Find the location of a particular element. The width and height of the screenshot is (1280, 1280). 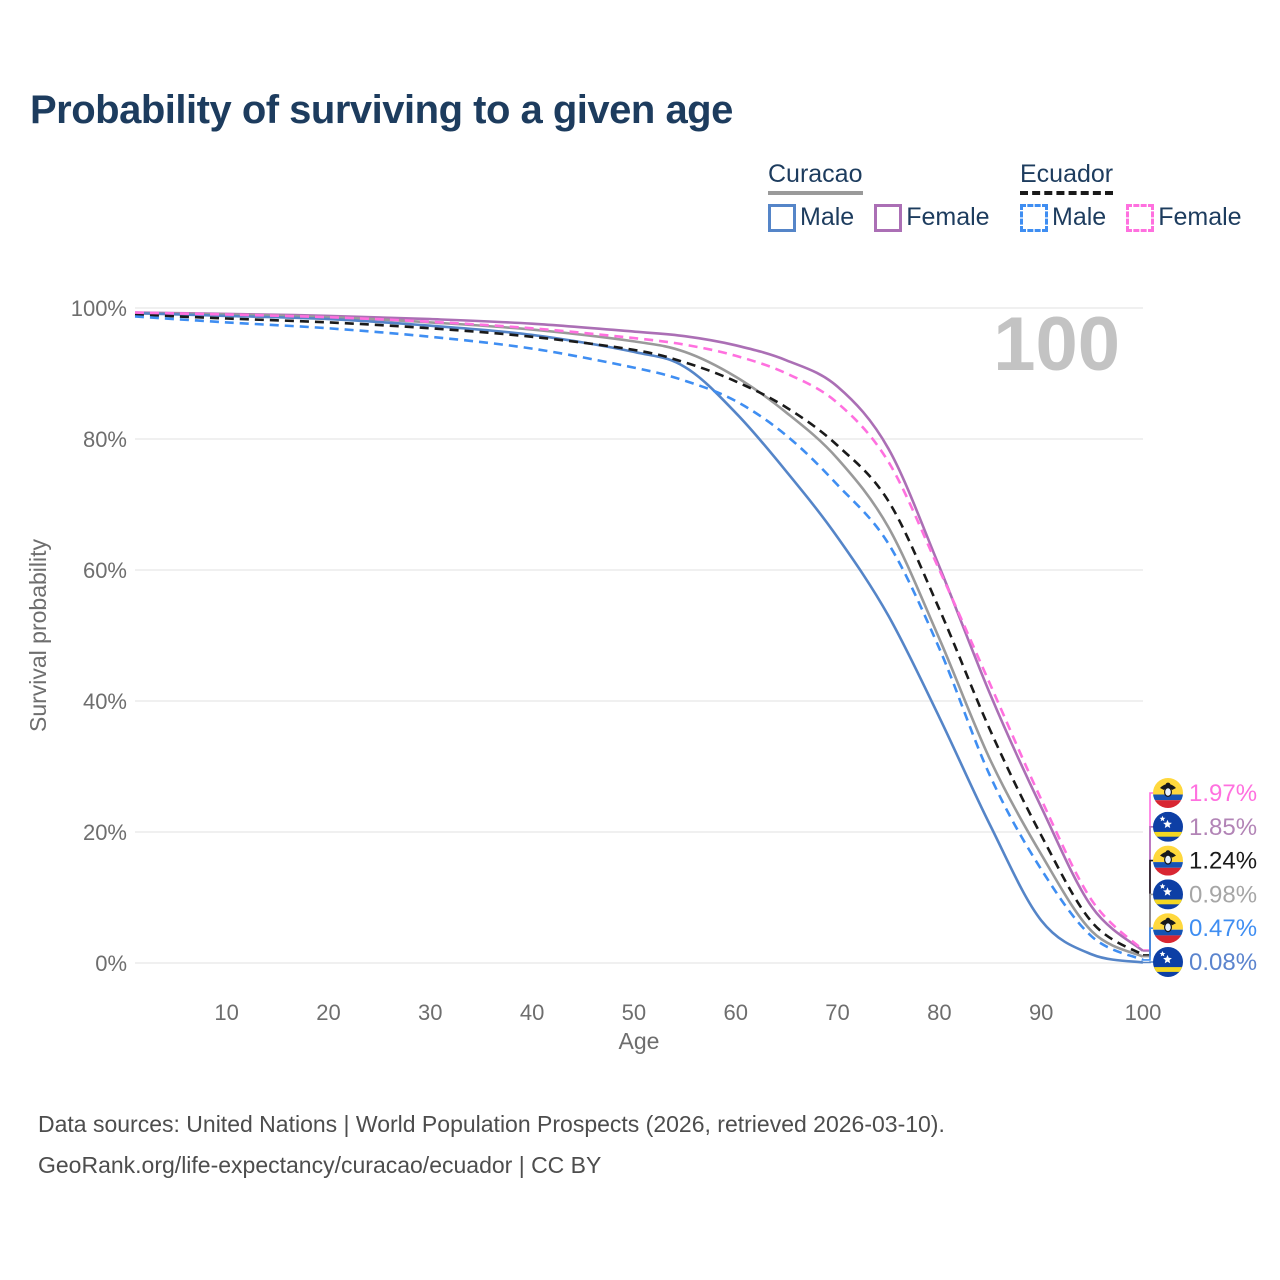

x-tick-20: 20 is located at coordinates (328, 1012).